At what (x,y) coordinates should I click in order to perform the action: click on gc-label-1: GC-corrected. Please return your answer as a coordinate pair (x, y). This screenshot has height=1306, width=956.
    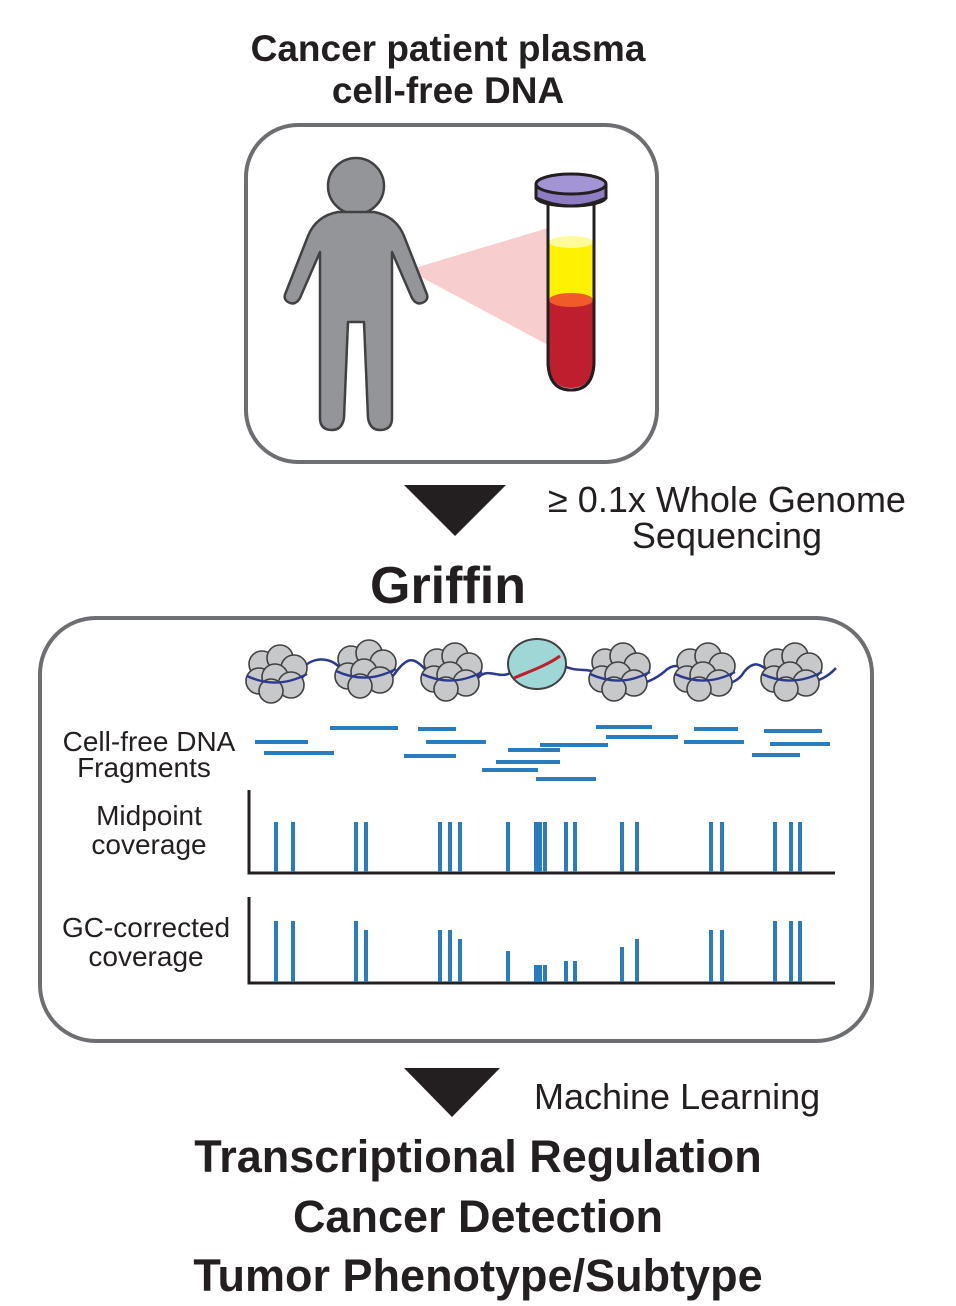
    Looking at the image, I should click on (146, 927).